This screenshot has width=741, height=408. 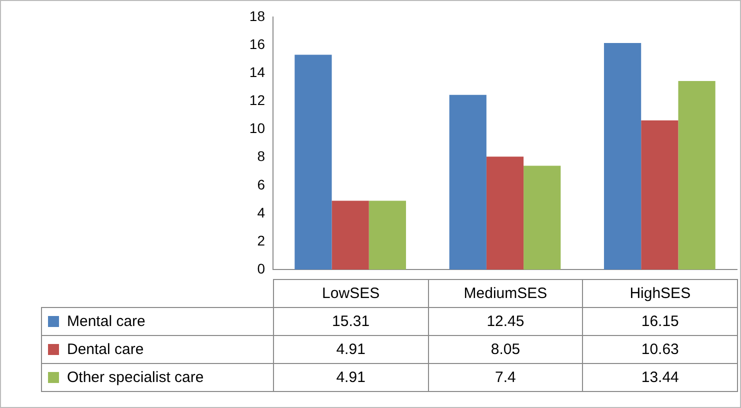 What do you see at coordinates (257, 72) in the screenshot?
I see `y-tick-label: 14` at bounding box center [257, 72].